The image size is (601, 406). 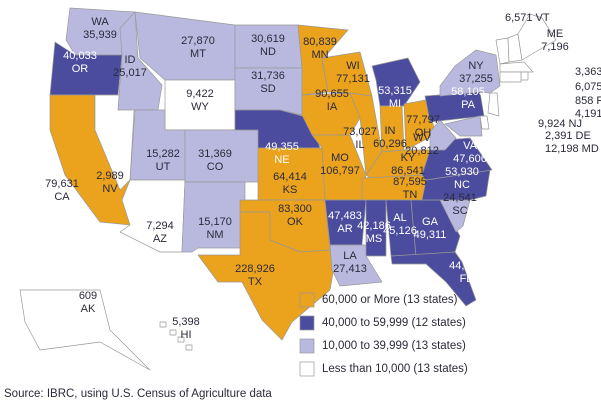 What do you see at coordinates (400, 231) in the screenshot?
I see `state-label: 45,126` at bounding box center [400, 231].